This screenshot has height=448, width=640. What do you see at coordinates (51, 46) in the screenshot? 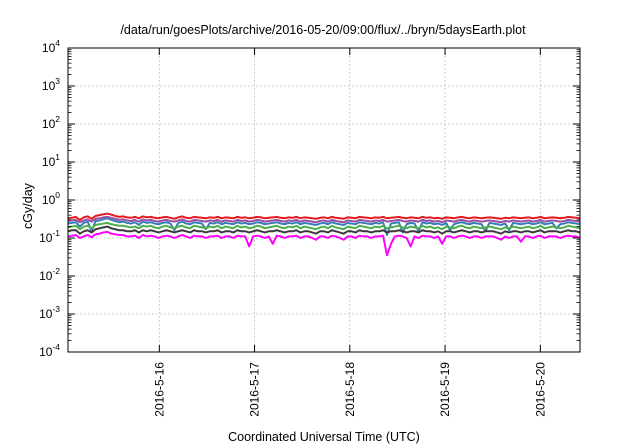
I see `y-tick-label: 10⁴` at bounding box center [51, 46].